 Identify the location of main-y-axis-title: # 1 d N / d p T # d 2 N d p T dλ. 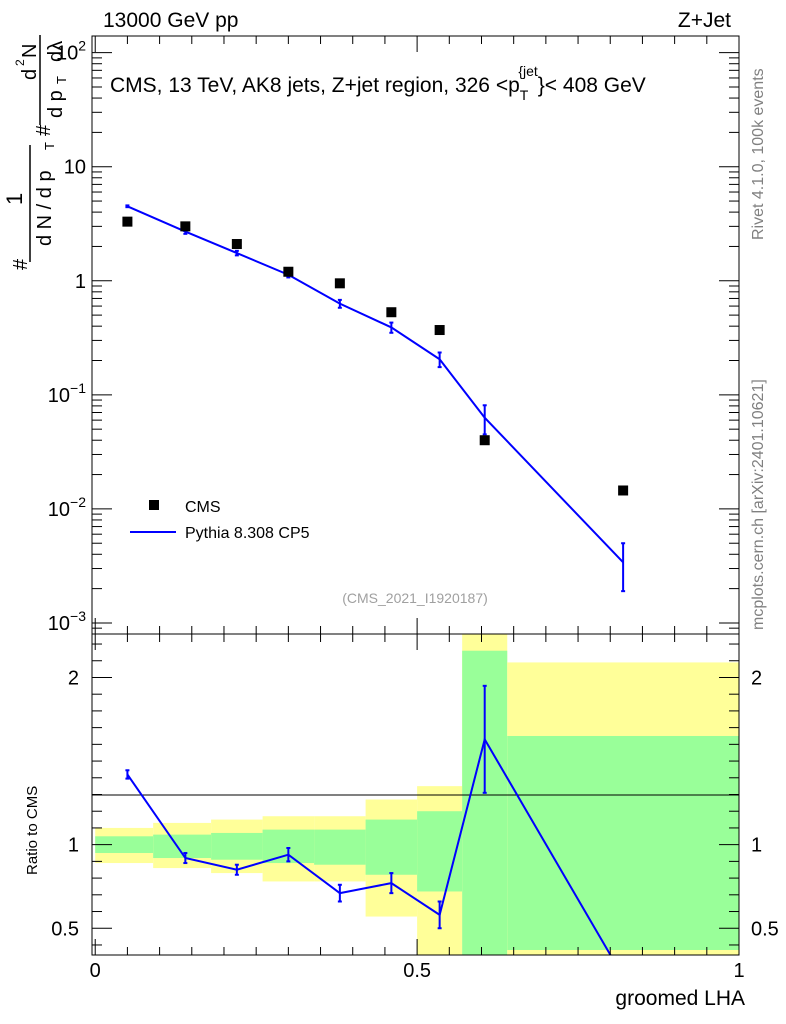
(35, 152).